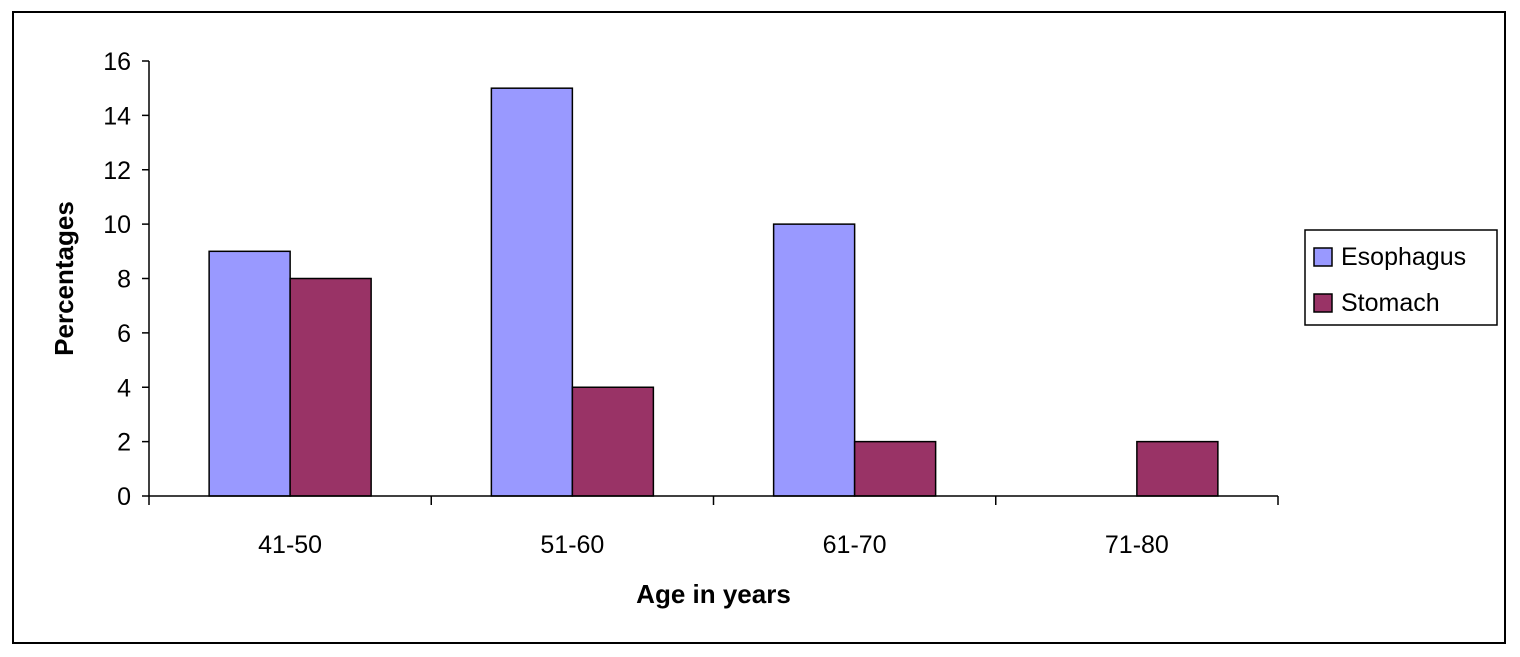  What do you see at coordinates (1403, 257) in the screenshot?
I see `legend-label-esophagus: Esophagus` at bounding box center [1403, 257].